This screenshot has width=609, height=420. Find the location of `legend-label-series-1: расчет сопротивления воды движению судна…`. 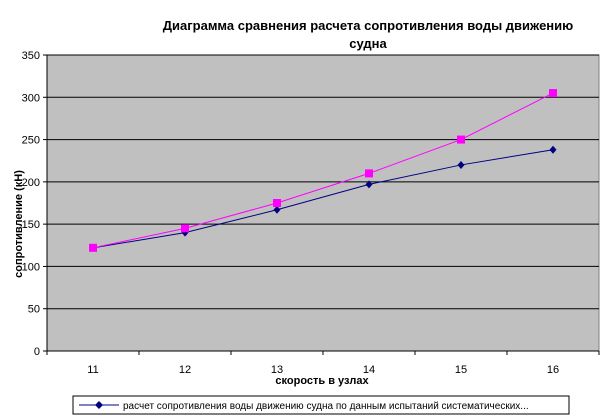

legend-label-series-1: расчет сопротивления воды движению судна… is located at coordinates (326, 406).